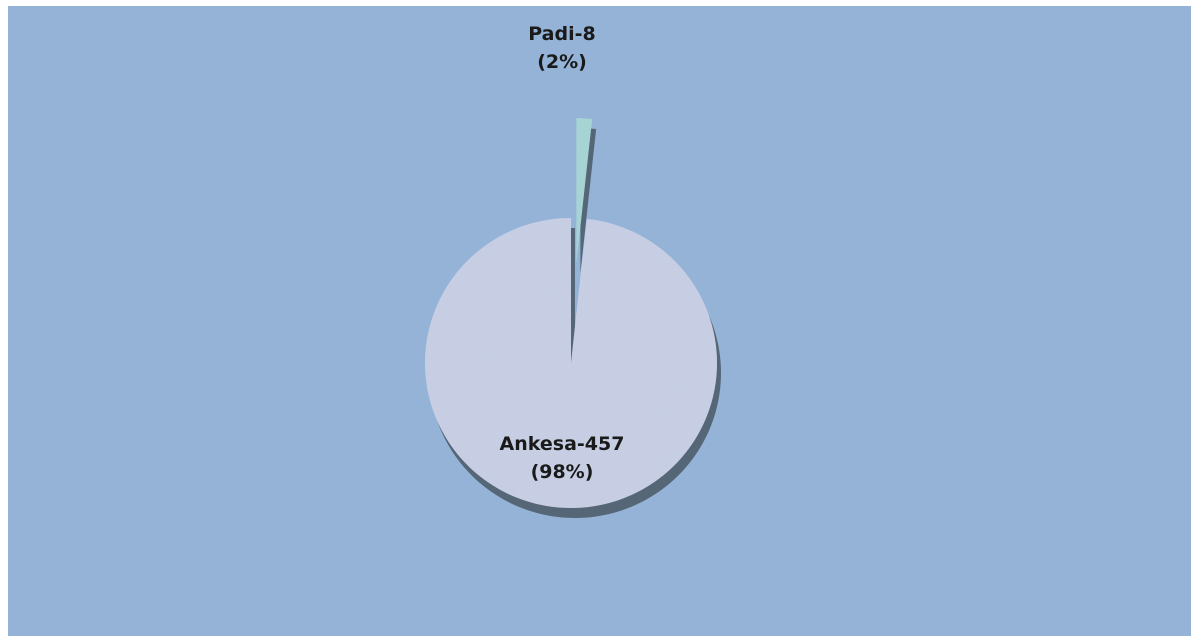 The height and width of the screenshot is (640, 1196). I want to click on pie-slice-ankesa, so click(571, 363).